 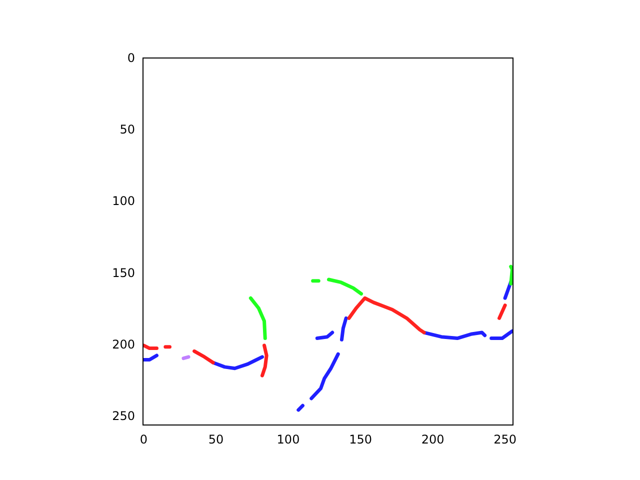 I want to click on x-tick-label: 150, so click(x=360, y=439).